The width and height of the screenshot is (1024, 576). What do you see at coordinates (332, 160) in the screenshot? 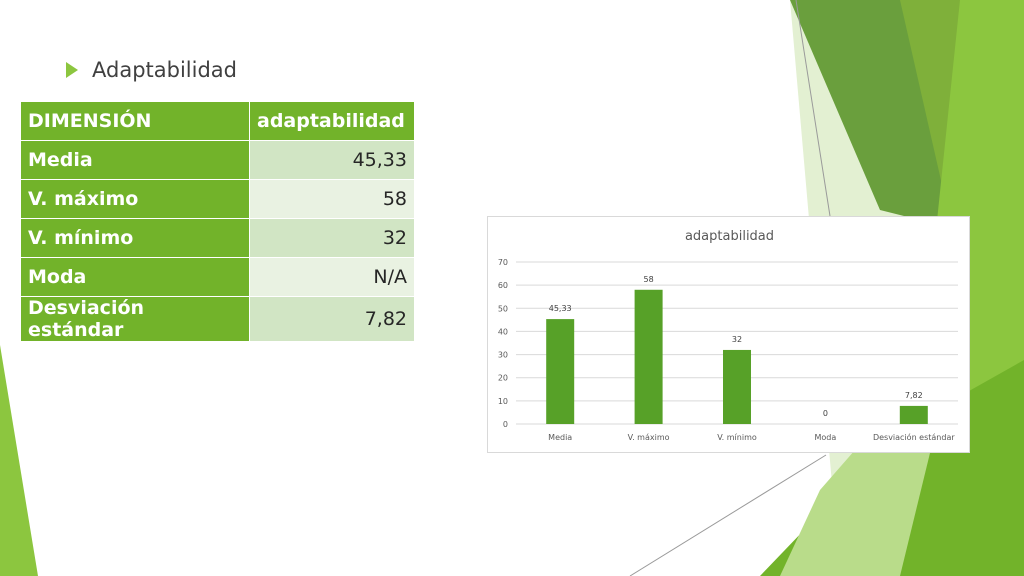
I see `row-value: 45,33` at bounding box center [332, 160].